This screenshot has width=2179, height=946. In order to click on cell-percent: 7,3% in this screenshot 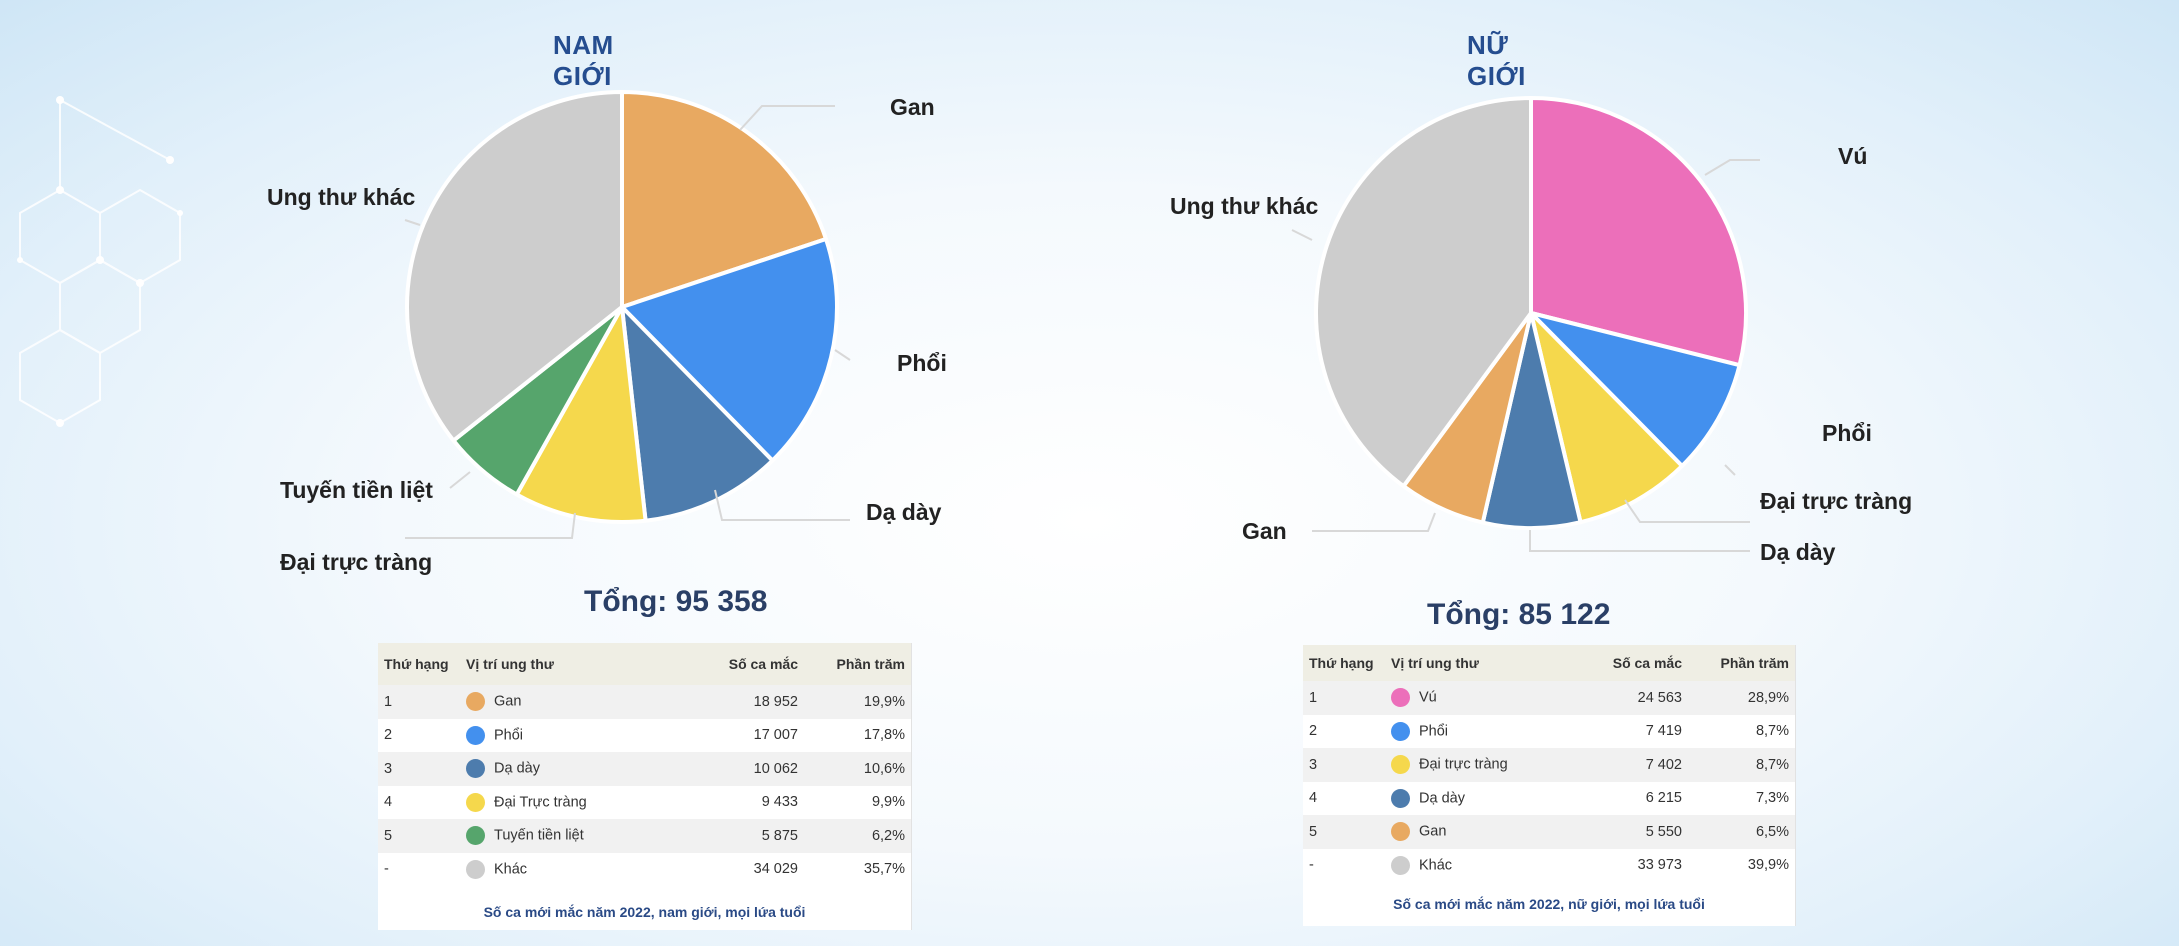, I will do `click(1772, 798)`.